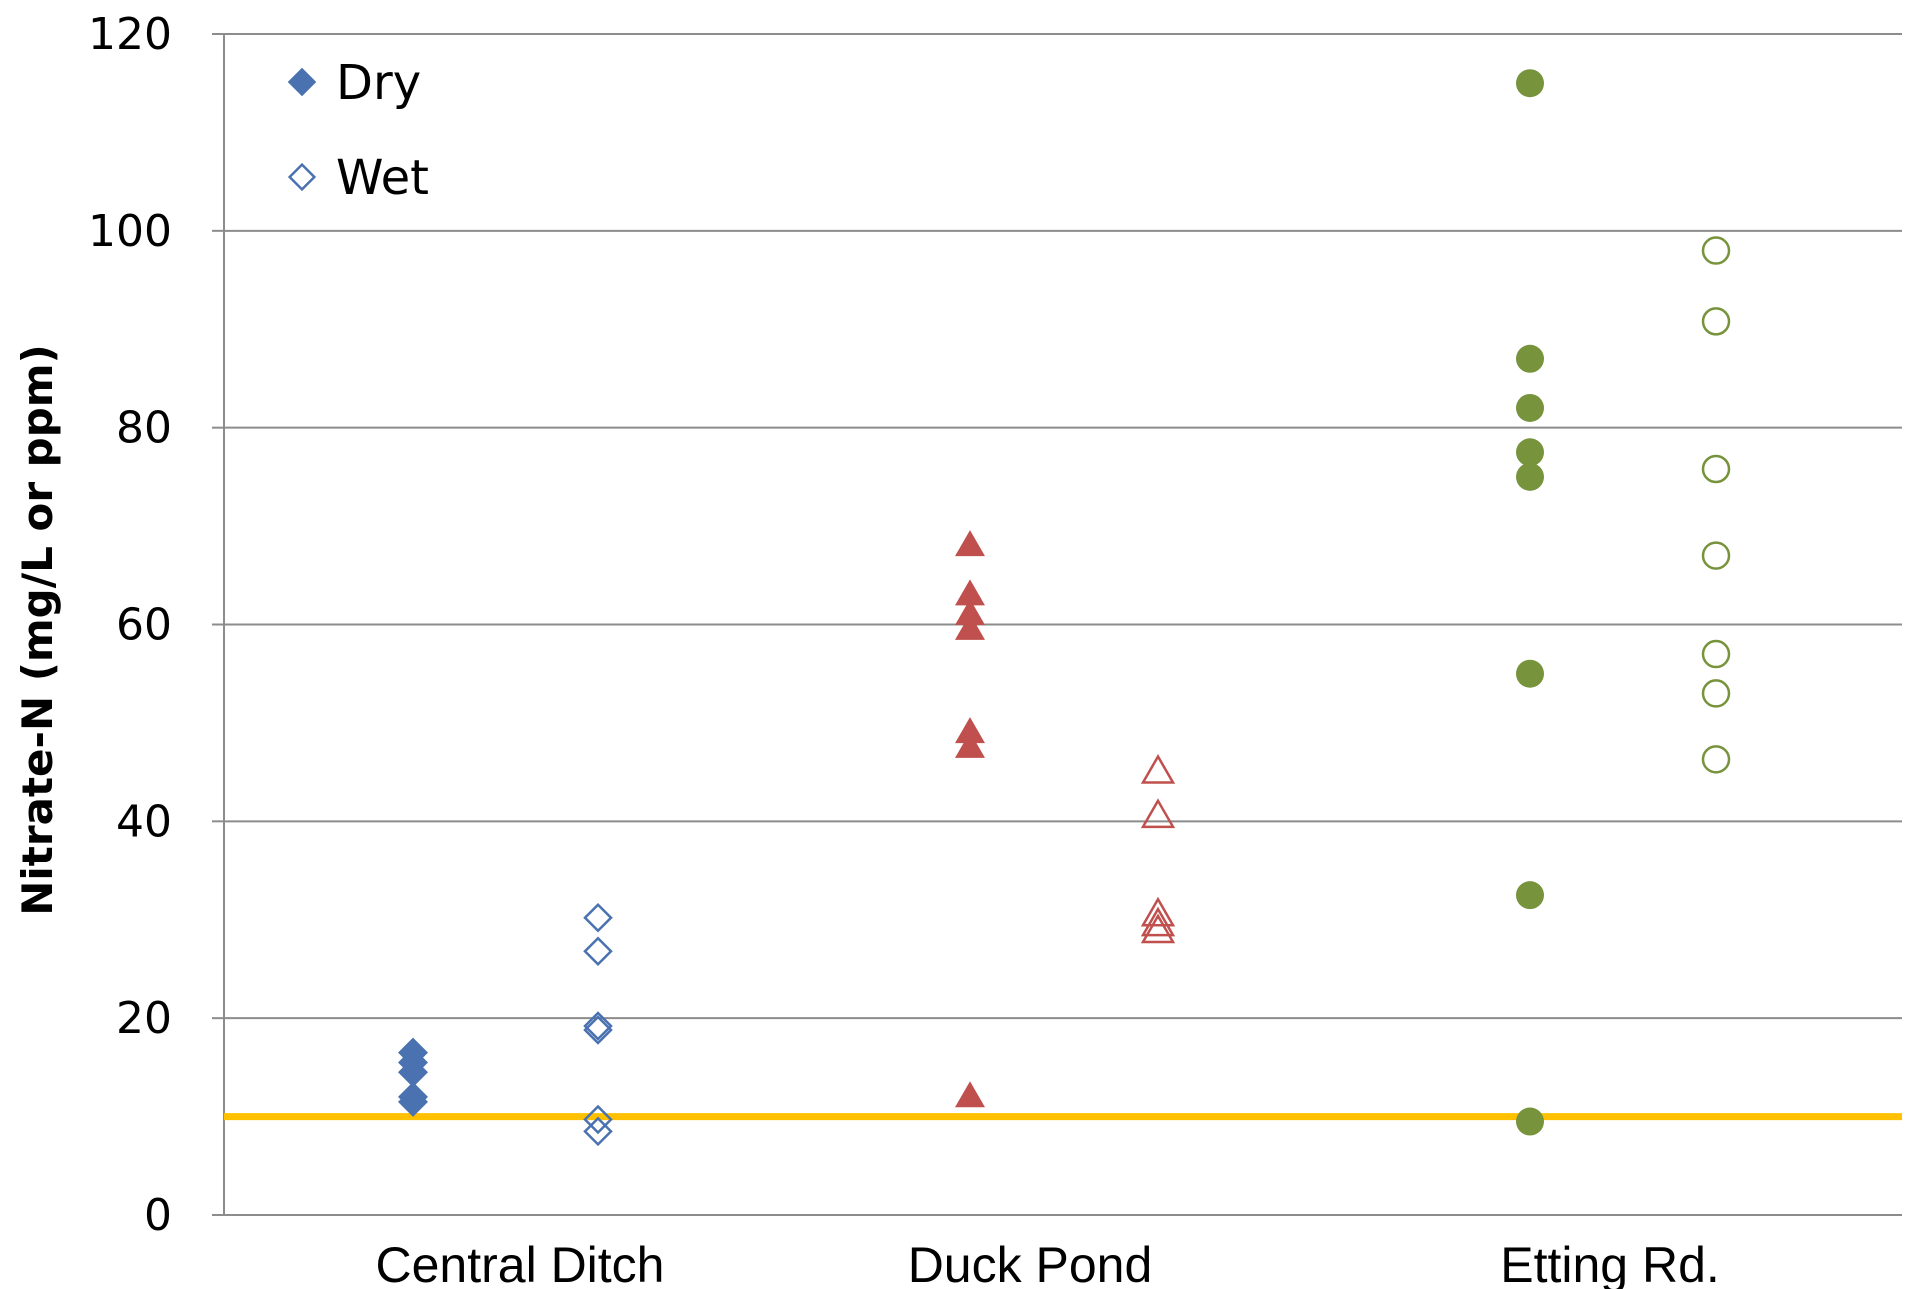 This screenshot has width=1909, height=1289. What do you see at coordinates (1030, 1263) in the screenshot?
I see `category-label-duck-pond: Duck Pond` at bounding box center [1030, 1263].